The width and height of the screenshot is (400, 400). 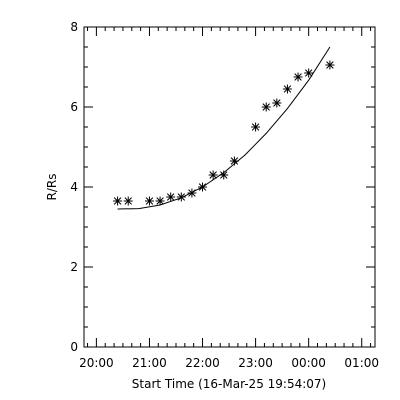 What do you see at coordinates (308, 363) in the screenshot?
I see `x-tick-label: 00:00` at bounding box center [308, 363].